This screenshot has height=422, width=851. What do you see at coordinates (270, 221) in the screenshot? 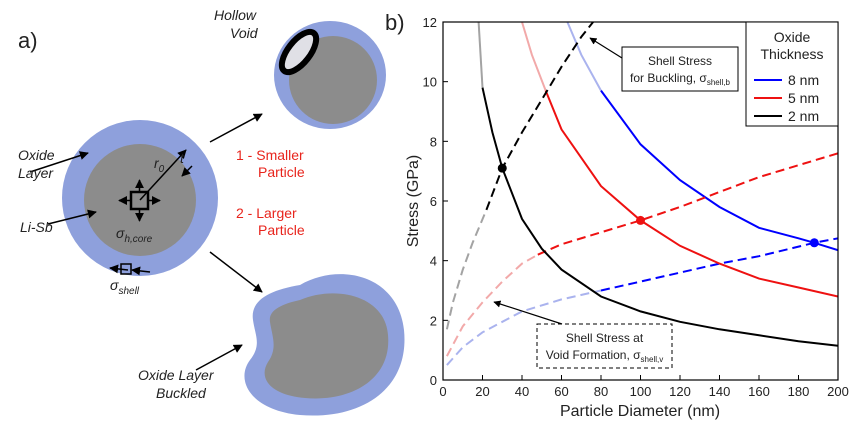
I see `larger-label: 2 - Larger Particle` at bounding box center [270, 221].